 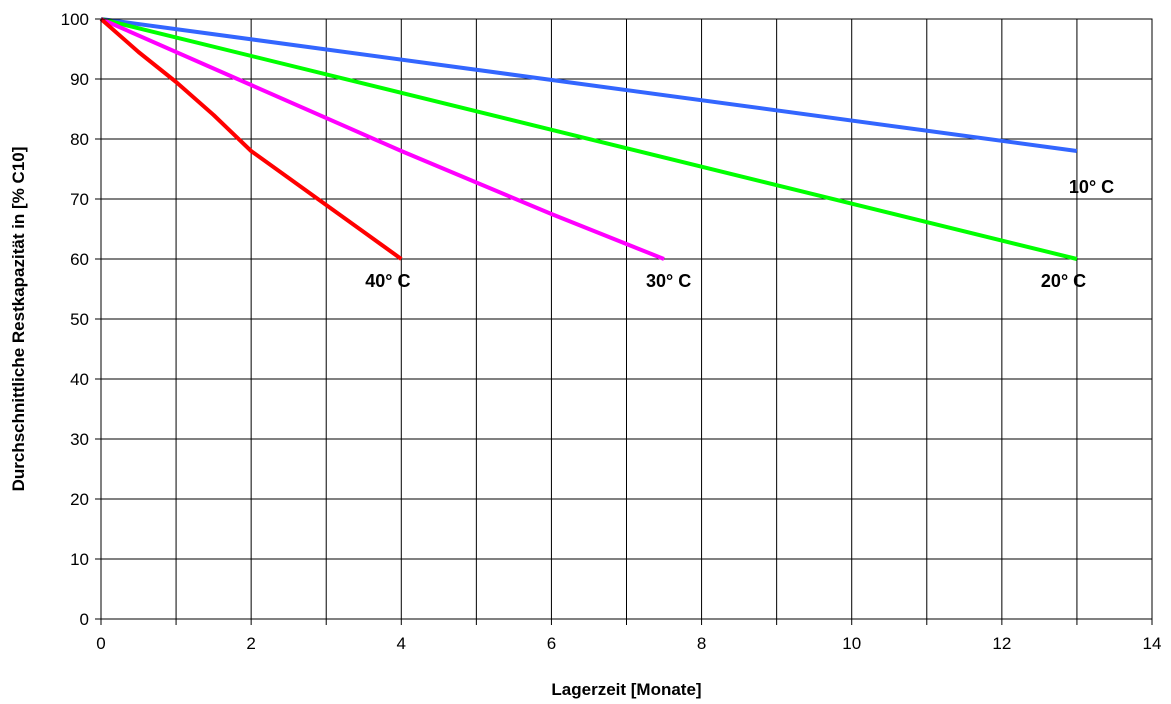 I want to click on x-axis-title: Lagerzeit [Monate], so click(x=626, y=689).